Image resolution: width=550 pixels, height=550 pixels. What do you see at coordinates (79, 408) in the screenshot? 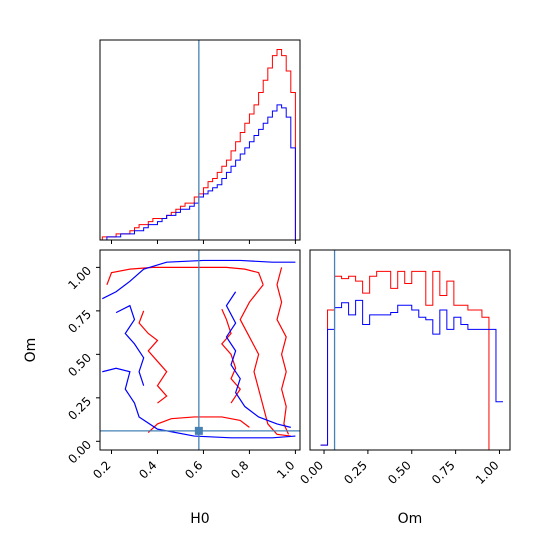
I see `joint-y-ticklabel-2: 0.25` at bounding box center [79, 408].